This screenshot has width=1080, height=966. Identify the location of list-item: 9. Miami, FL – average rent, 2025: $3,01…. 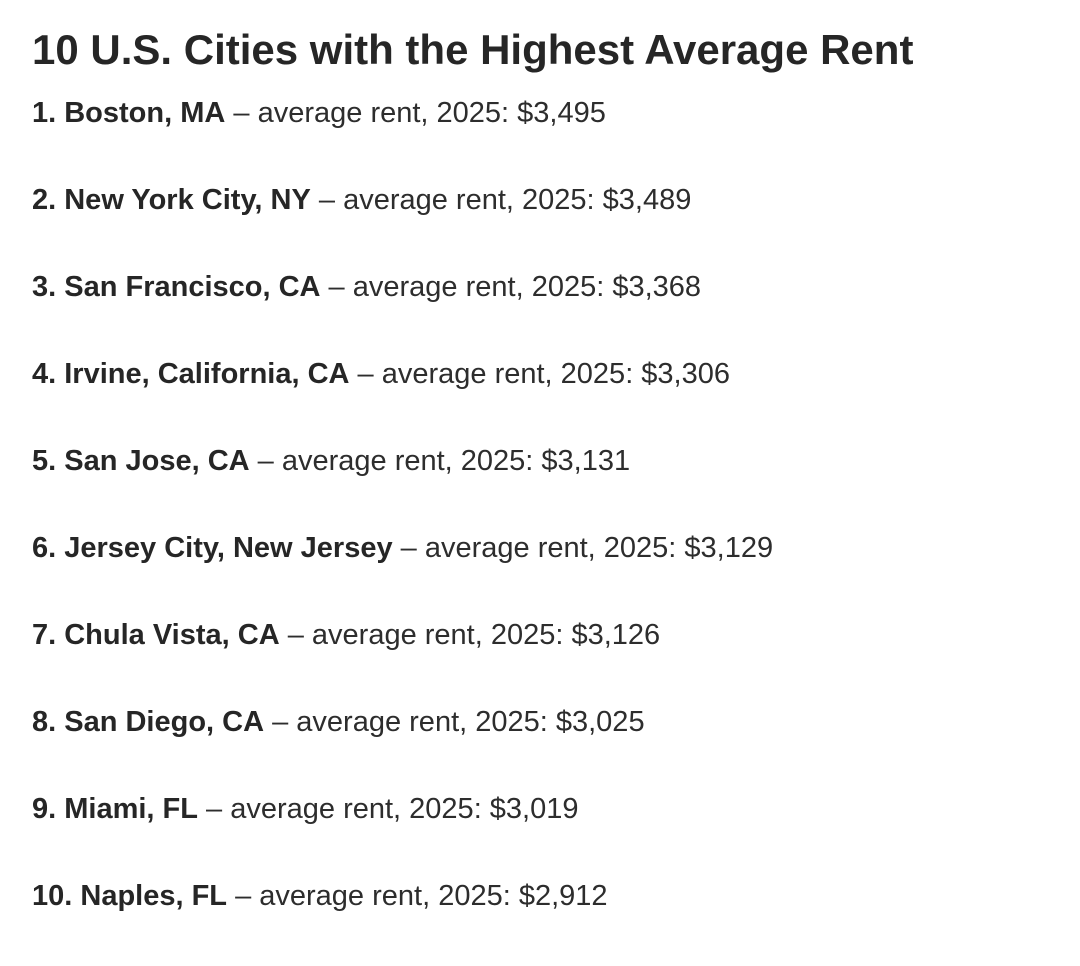
(402, 835).